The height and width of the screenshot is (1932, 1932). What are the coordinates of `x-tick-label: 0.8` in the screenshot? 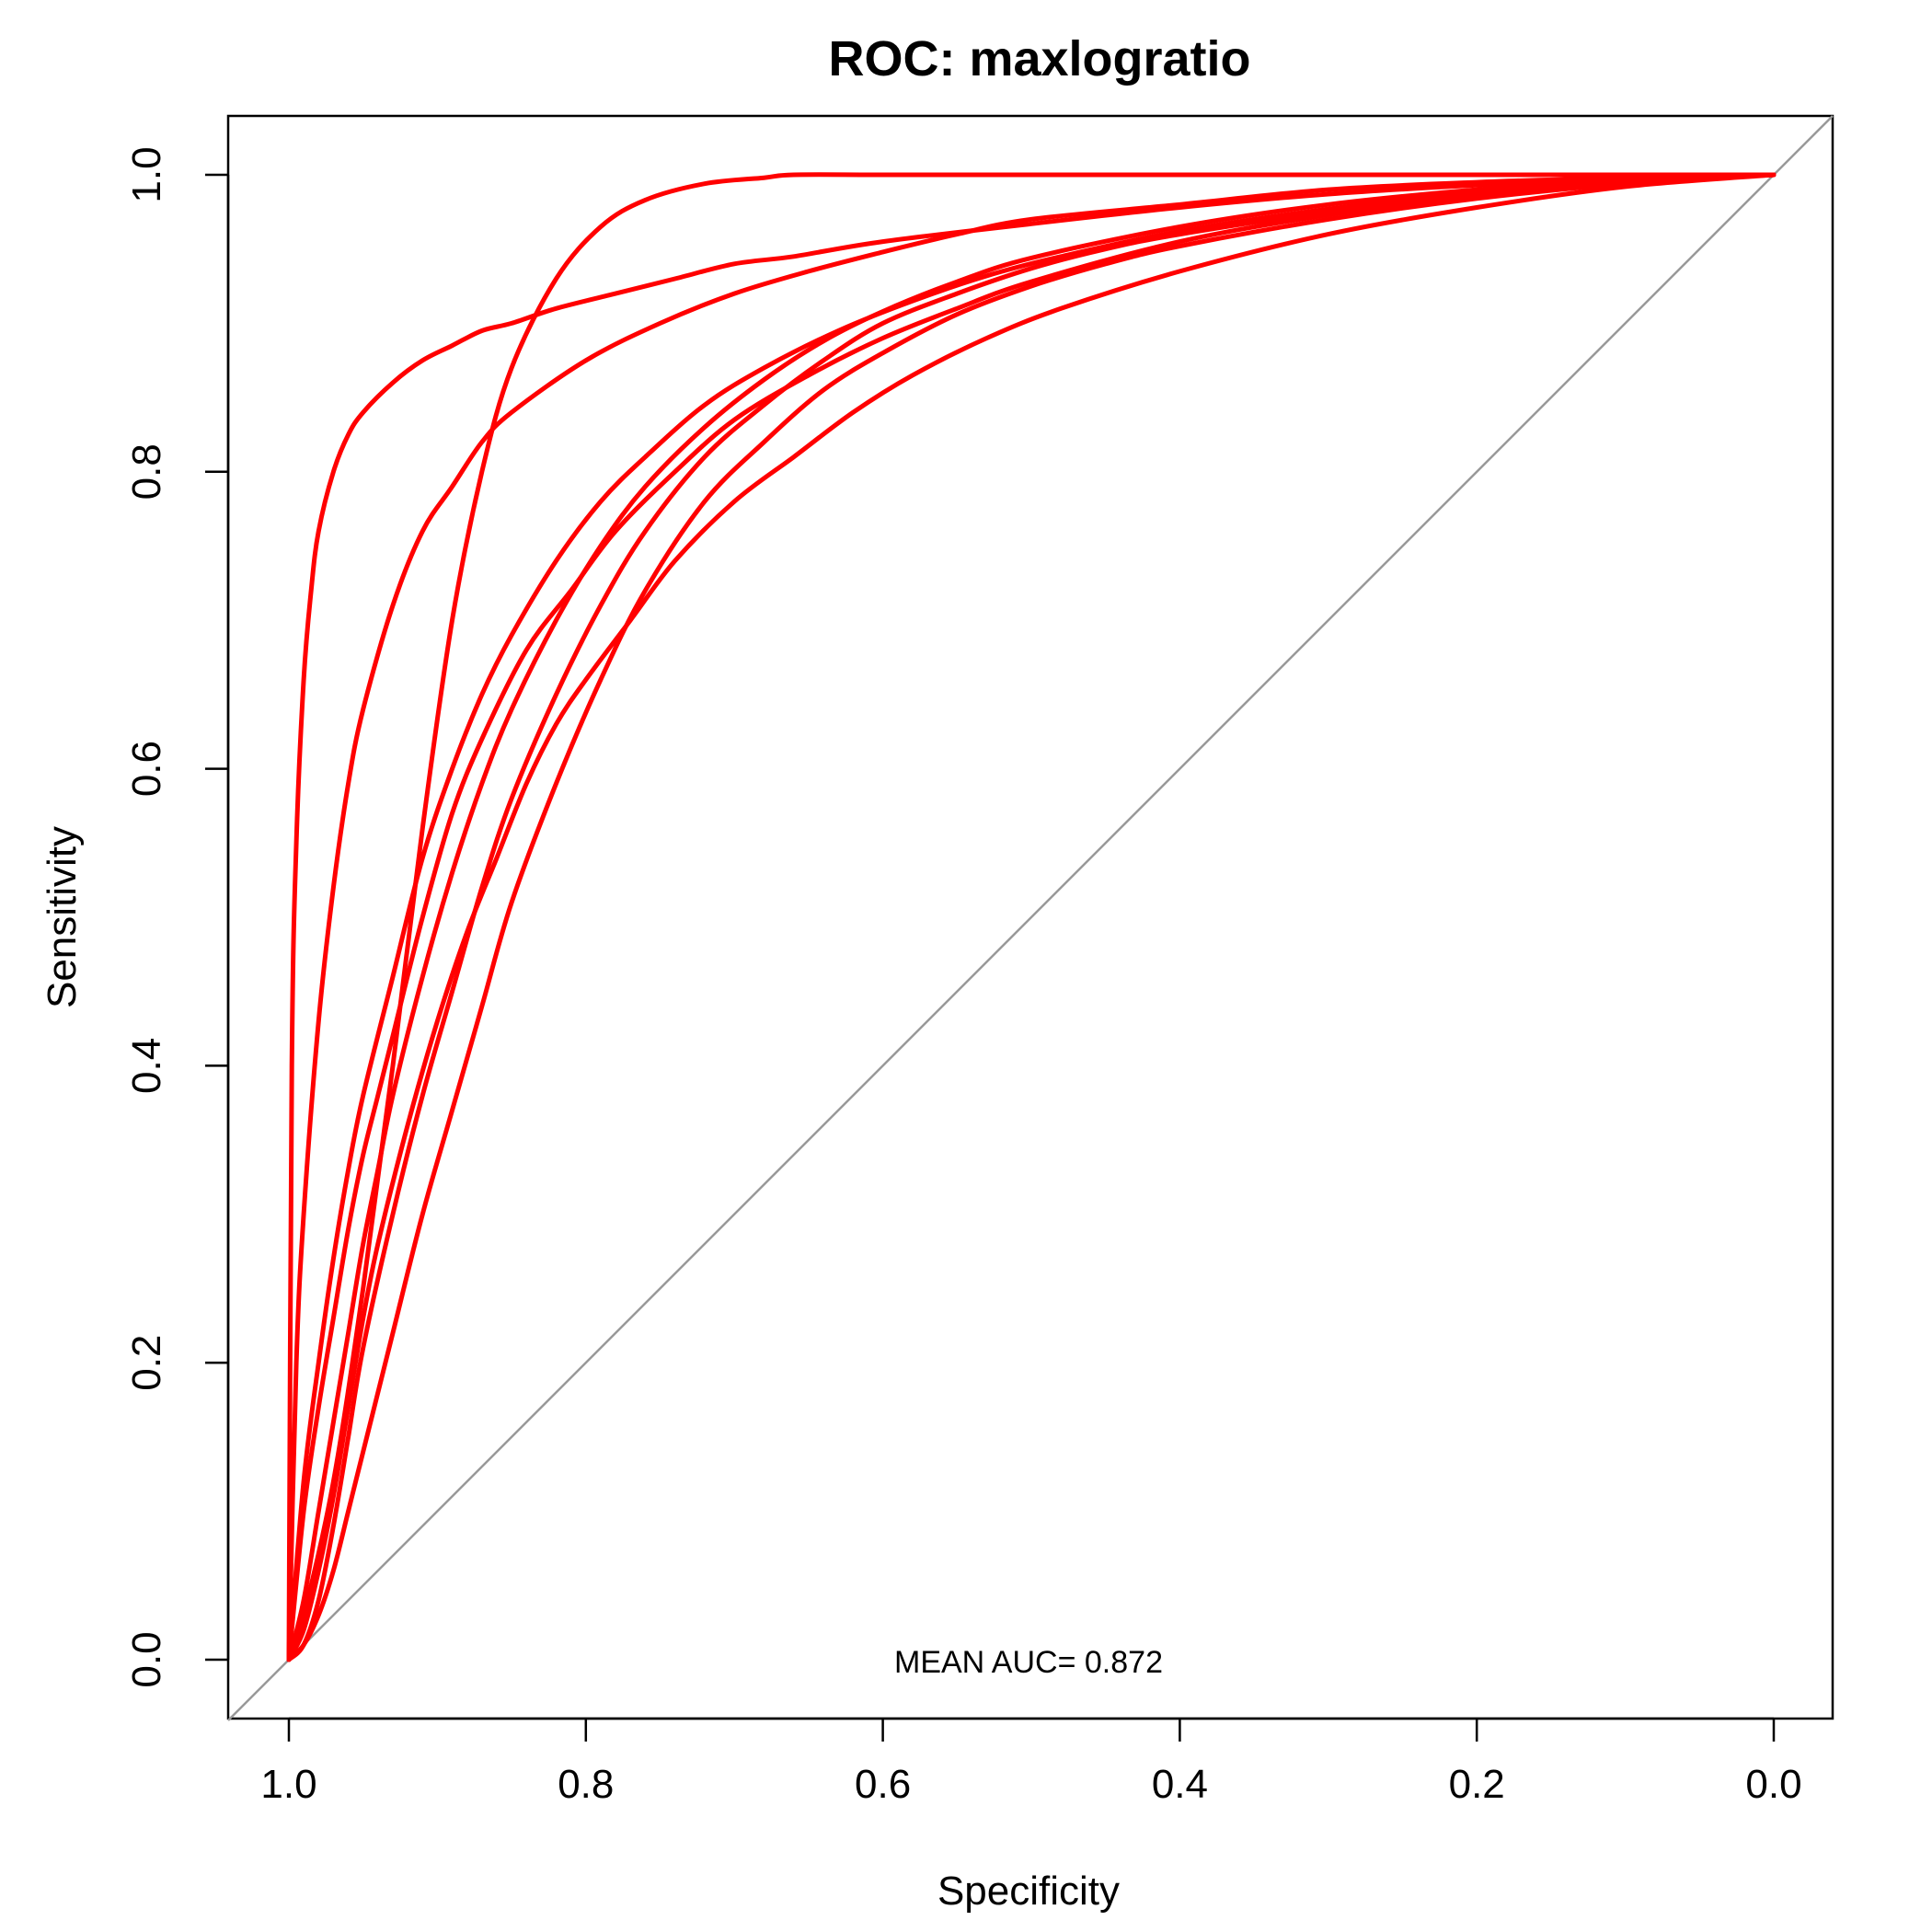 It's located at (586, 1784).